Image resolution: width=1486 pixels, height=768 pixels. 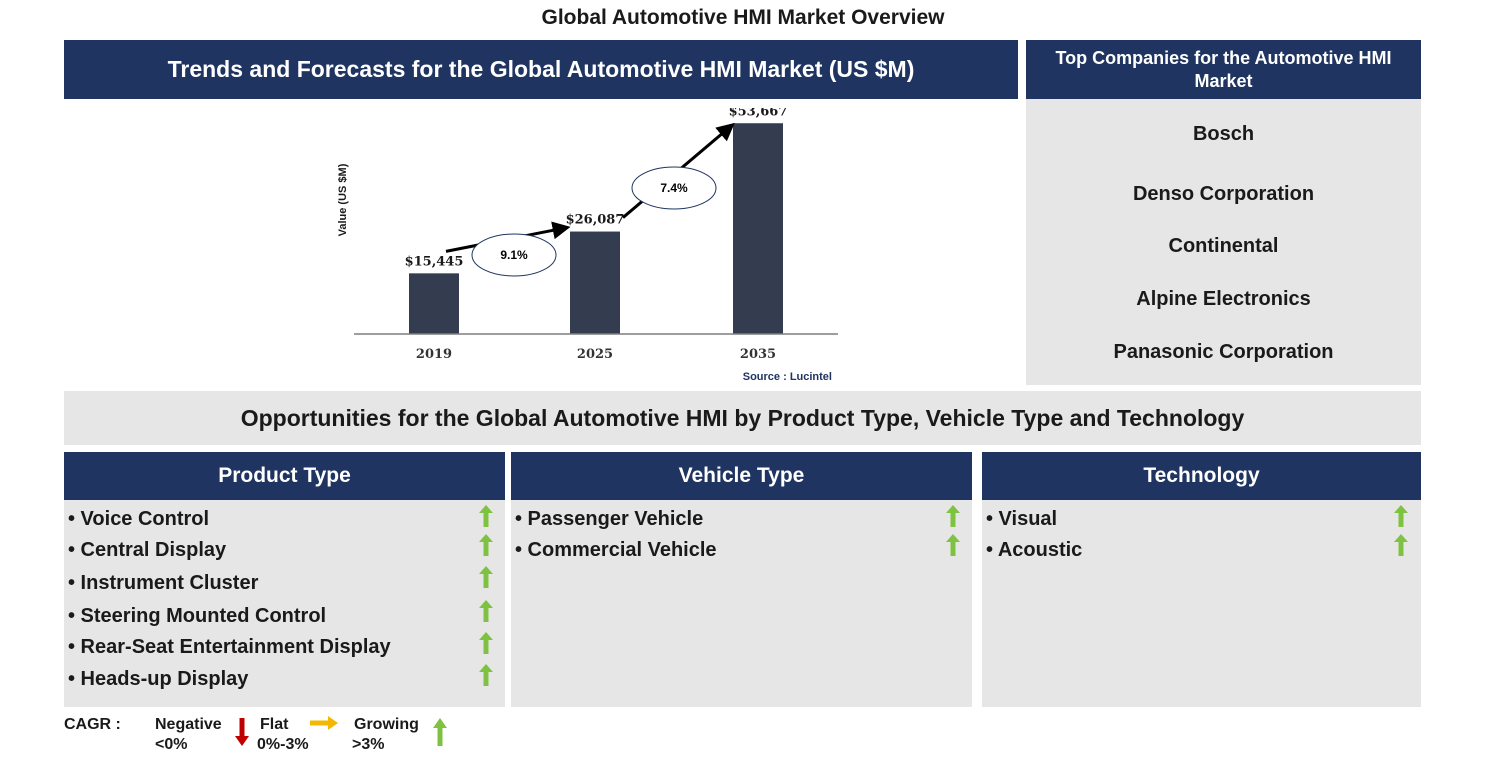 I want to click on flat-arrow-icon, so click(x=324, y=723).